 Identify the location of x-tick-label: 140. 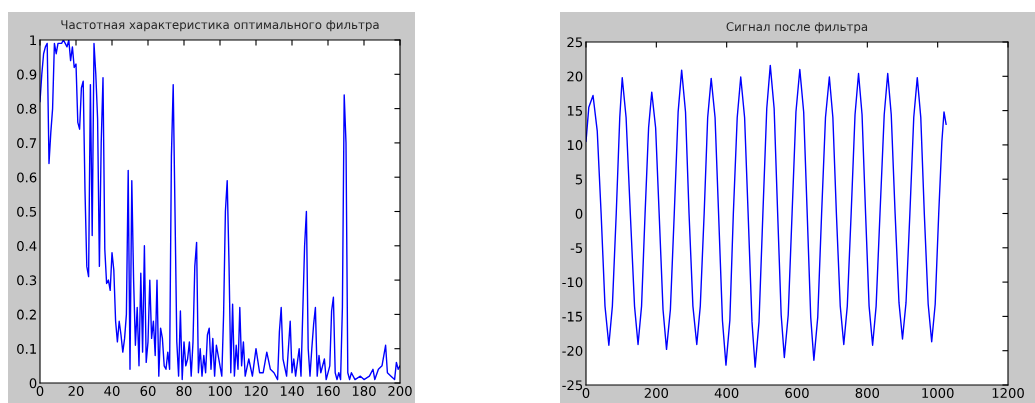
(292, 391).